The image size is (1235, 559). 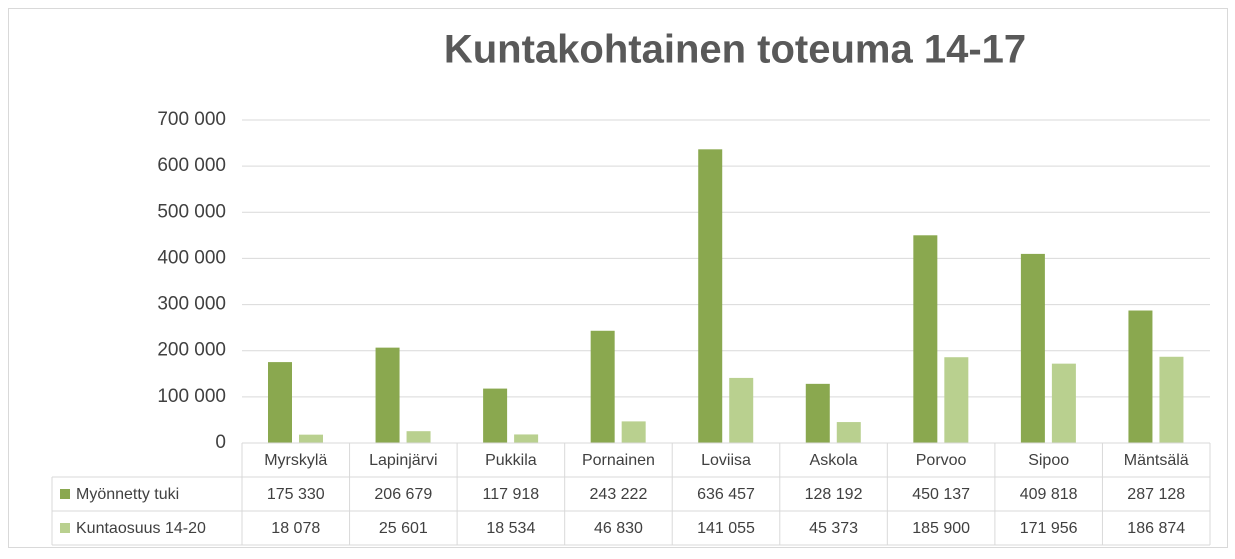 What do you see at coordinates (1049, 528) in the screenshot?
I see `table-value: 171 956` at bounding box center [1049, 528].